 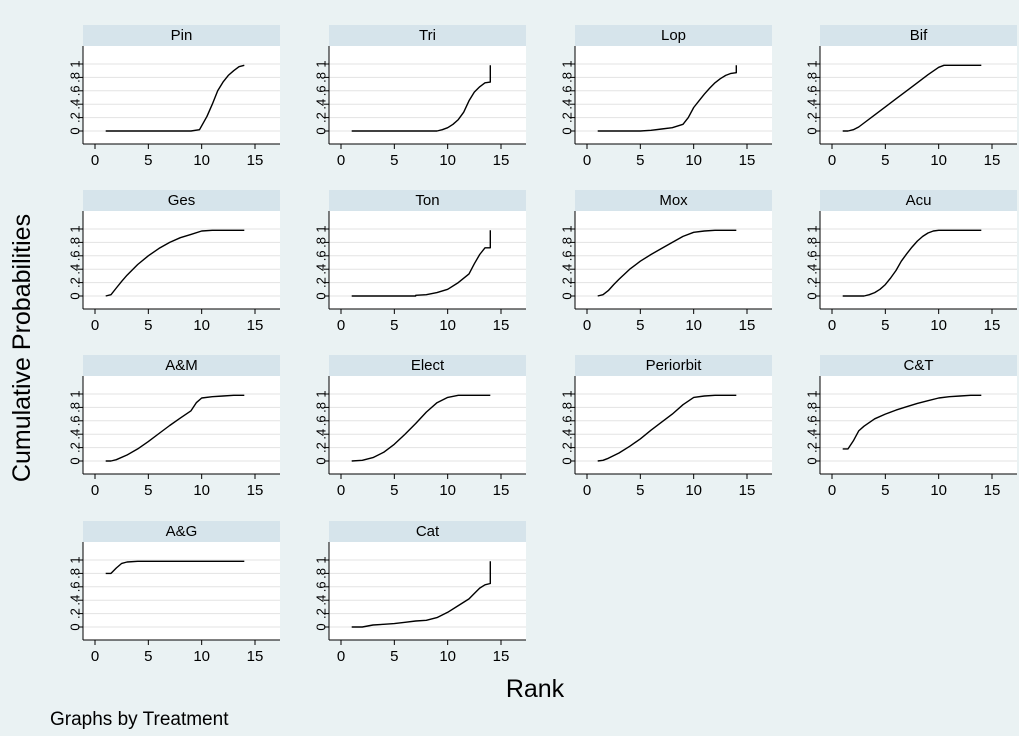 What do you see at coordinates (912, 263) in the screenshot?
I see `series-line-acu` at bounding box center [912, 263].